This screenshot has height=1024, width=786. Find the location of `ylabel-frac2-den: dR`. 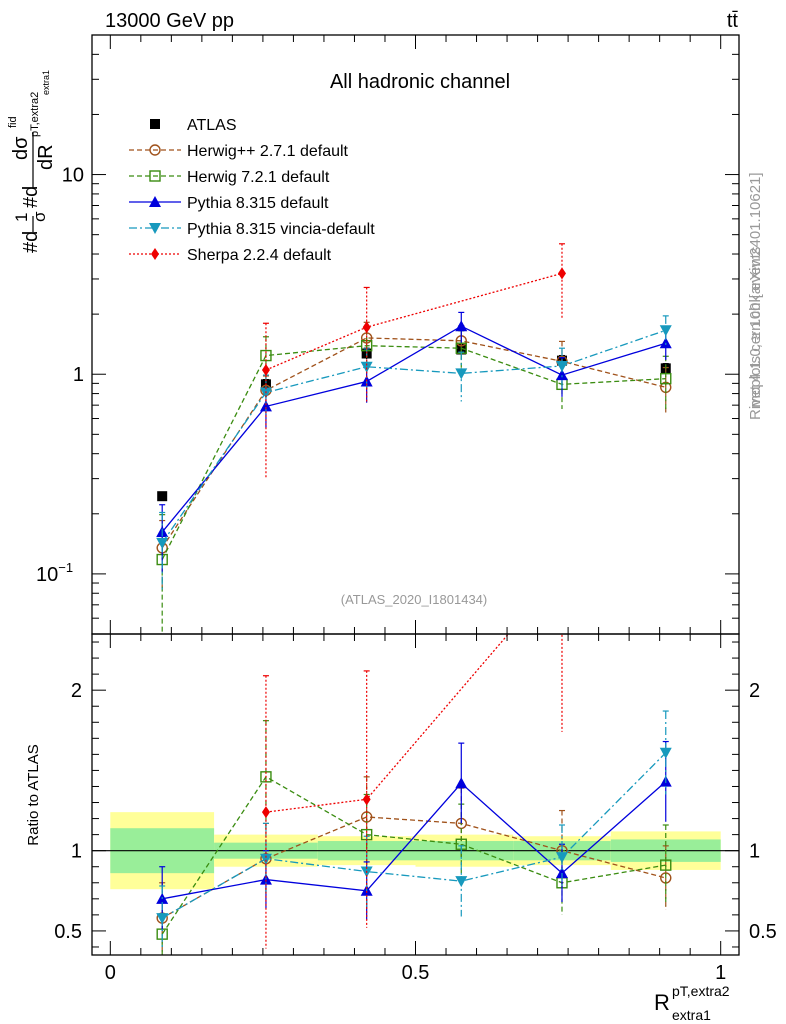

ylabel-frac2-den: dR is located at coordinates (46, 157).